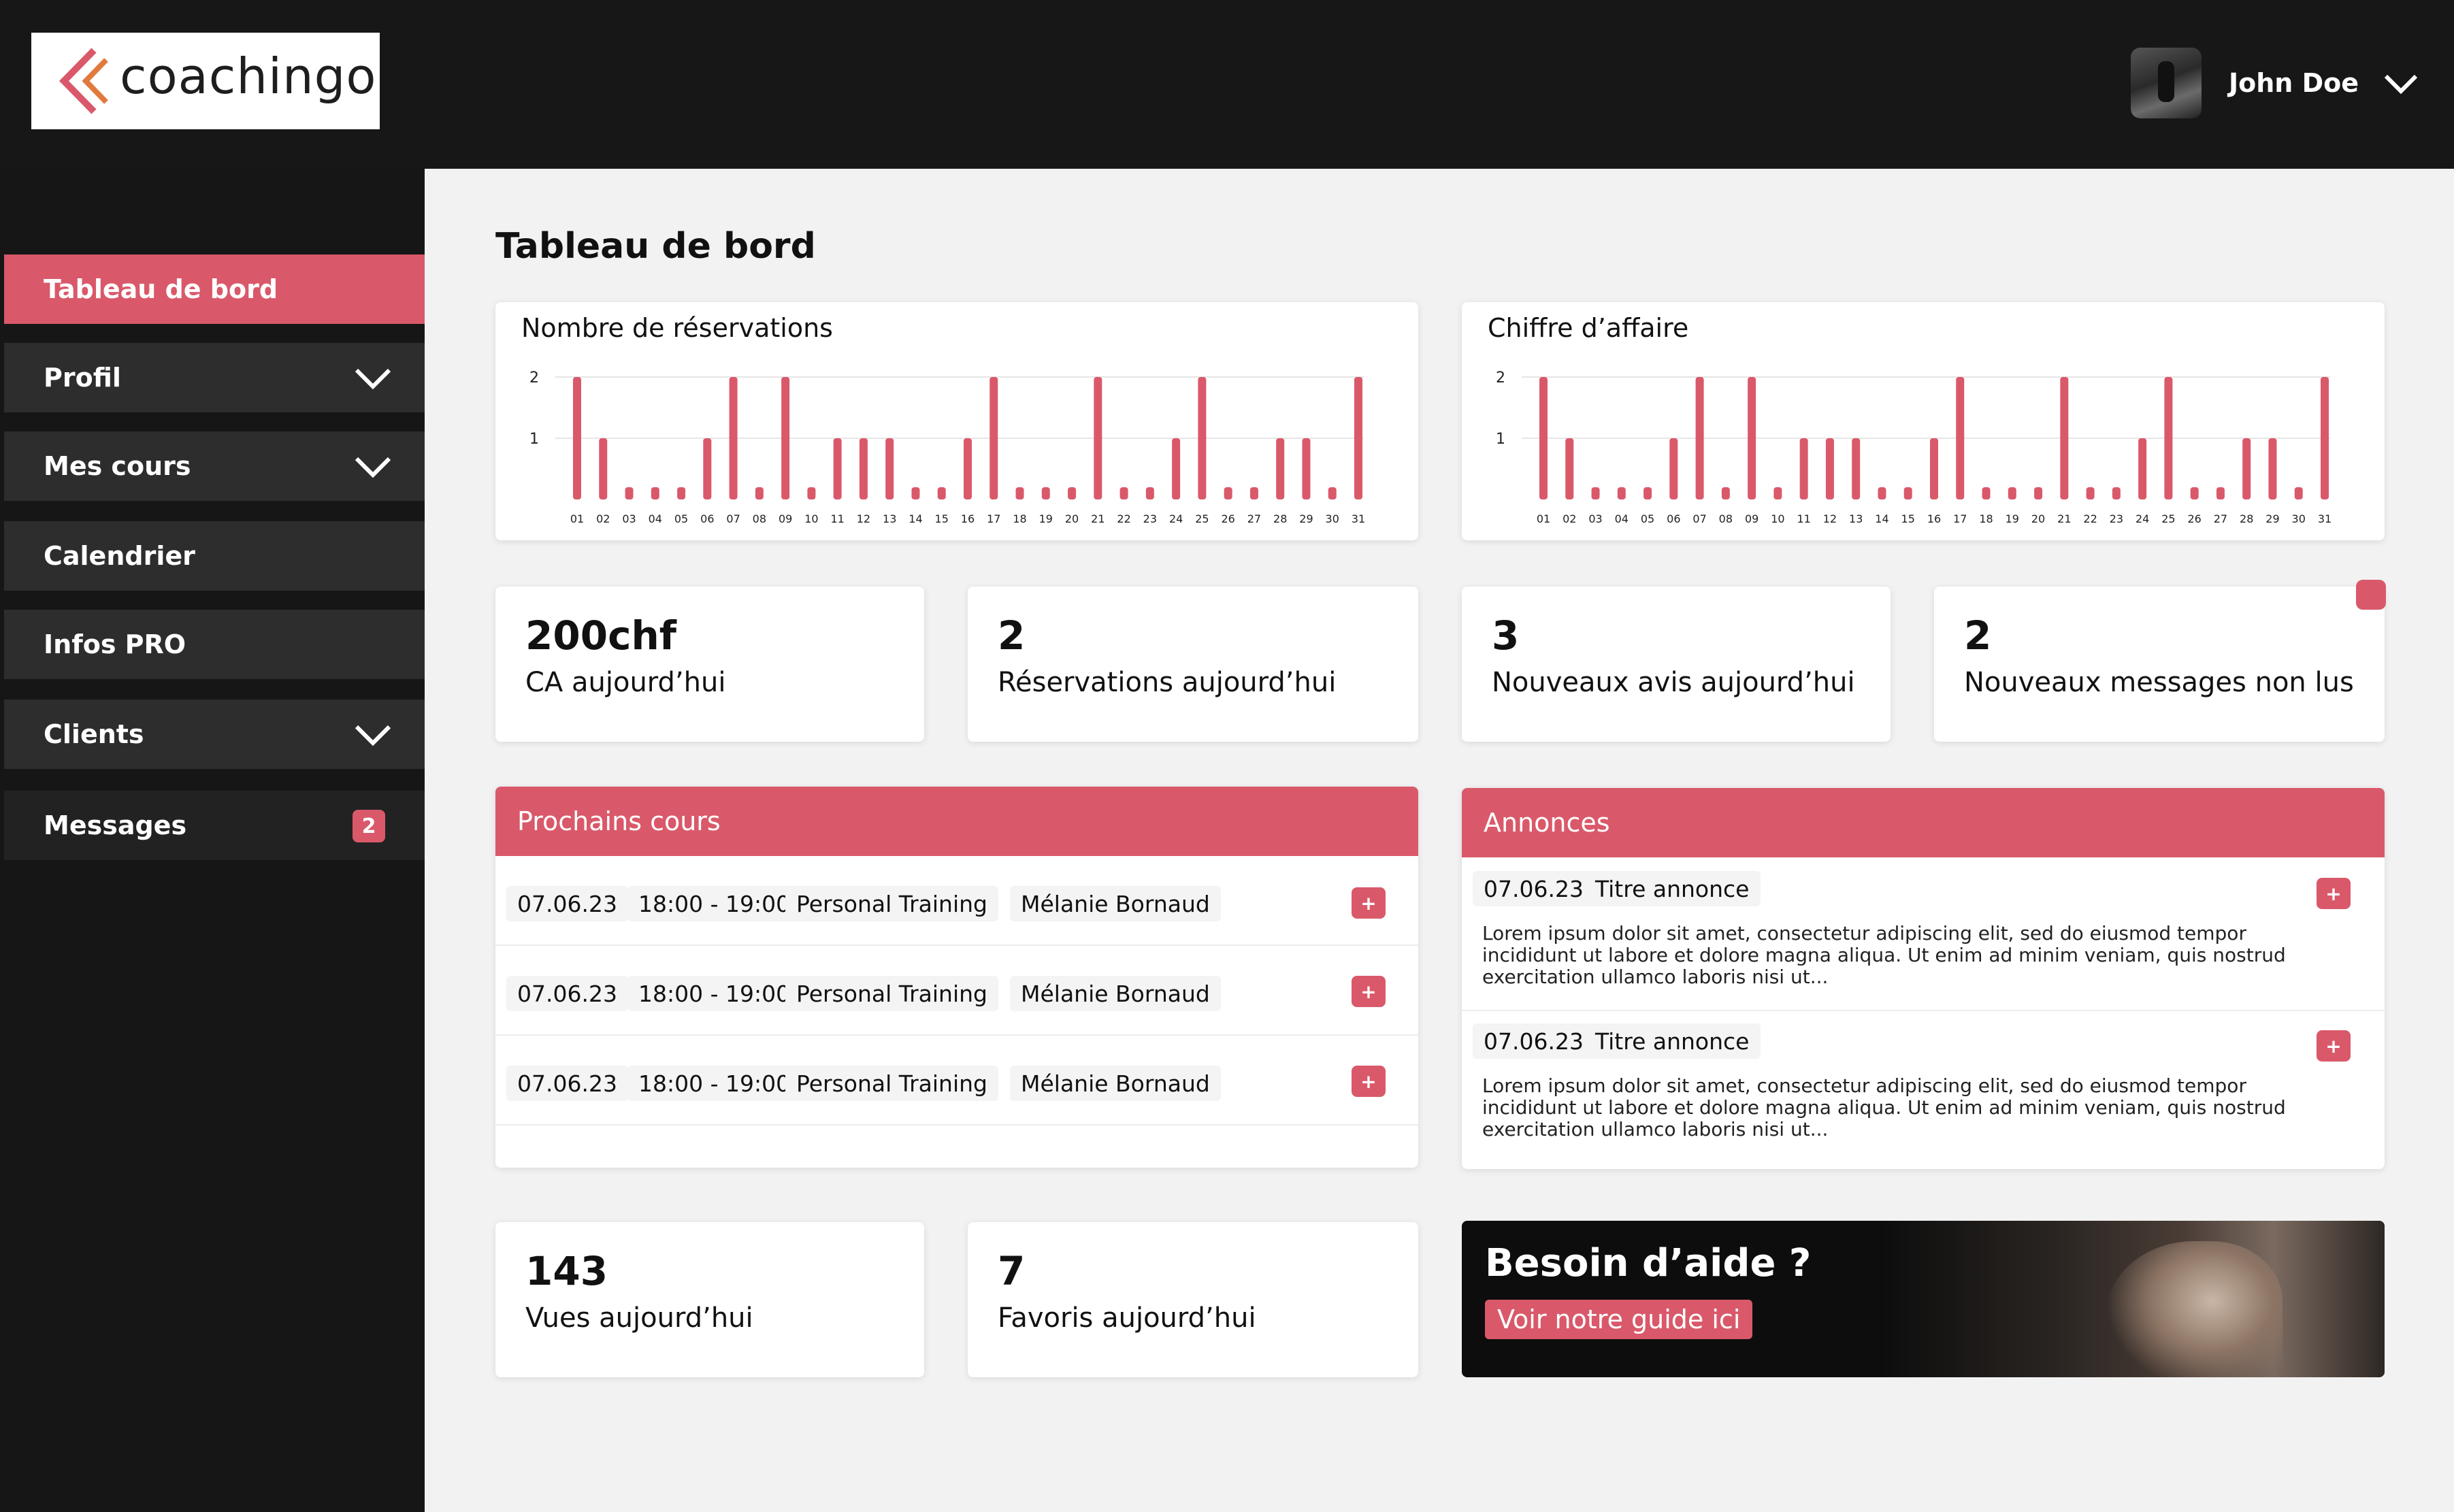  What do you see at coordinates (709, 664) in the screenshot?
I see `stat-card-revenue: 200chf CA aujourd’hui` at bounding box center [709, 664].